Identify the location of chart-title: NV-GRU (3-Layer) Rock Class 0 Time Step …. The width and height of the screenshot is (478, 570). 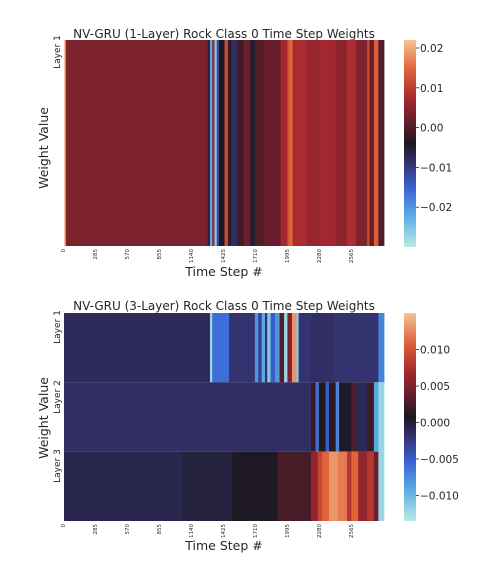
(224, 306).